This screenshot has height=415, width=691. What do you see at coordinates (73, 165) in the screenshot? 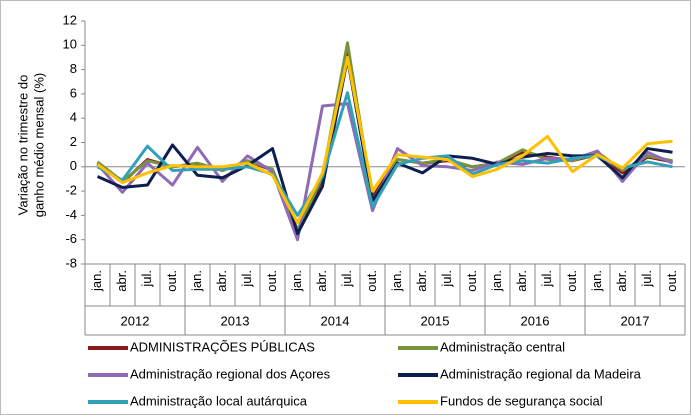
I see `y-tick-label: 0` at bounding box center [73, 165].